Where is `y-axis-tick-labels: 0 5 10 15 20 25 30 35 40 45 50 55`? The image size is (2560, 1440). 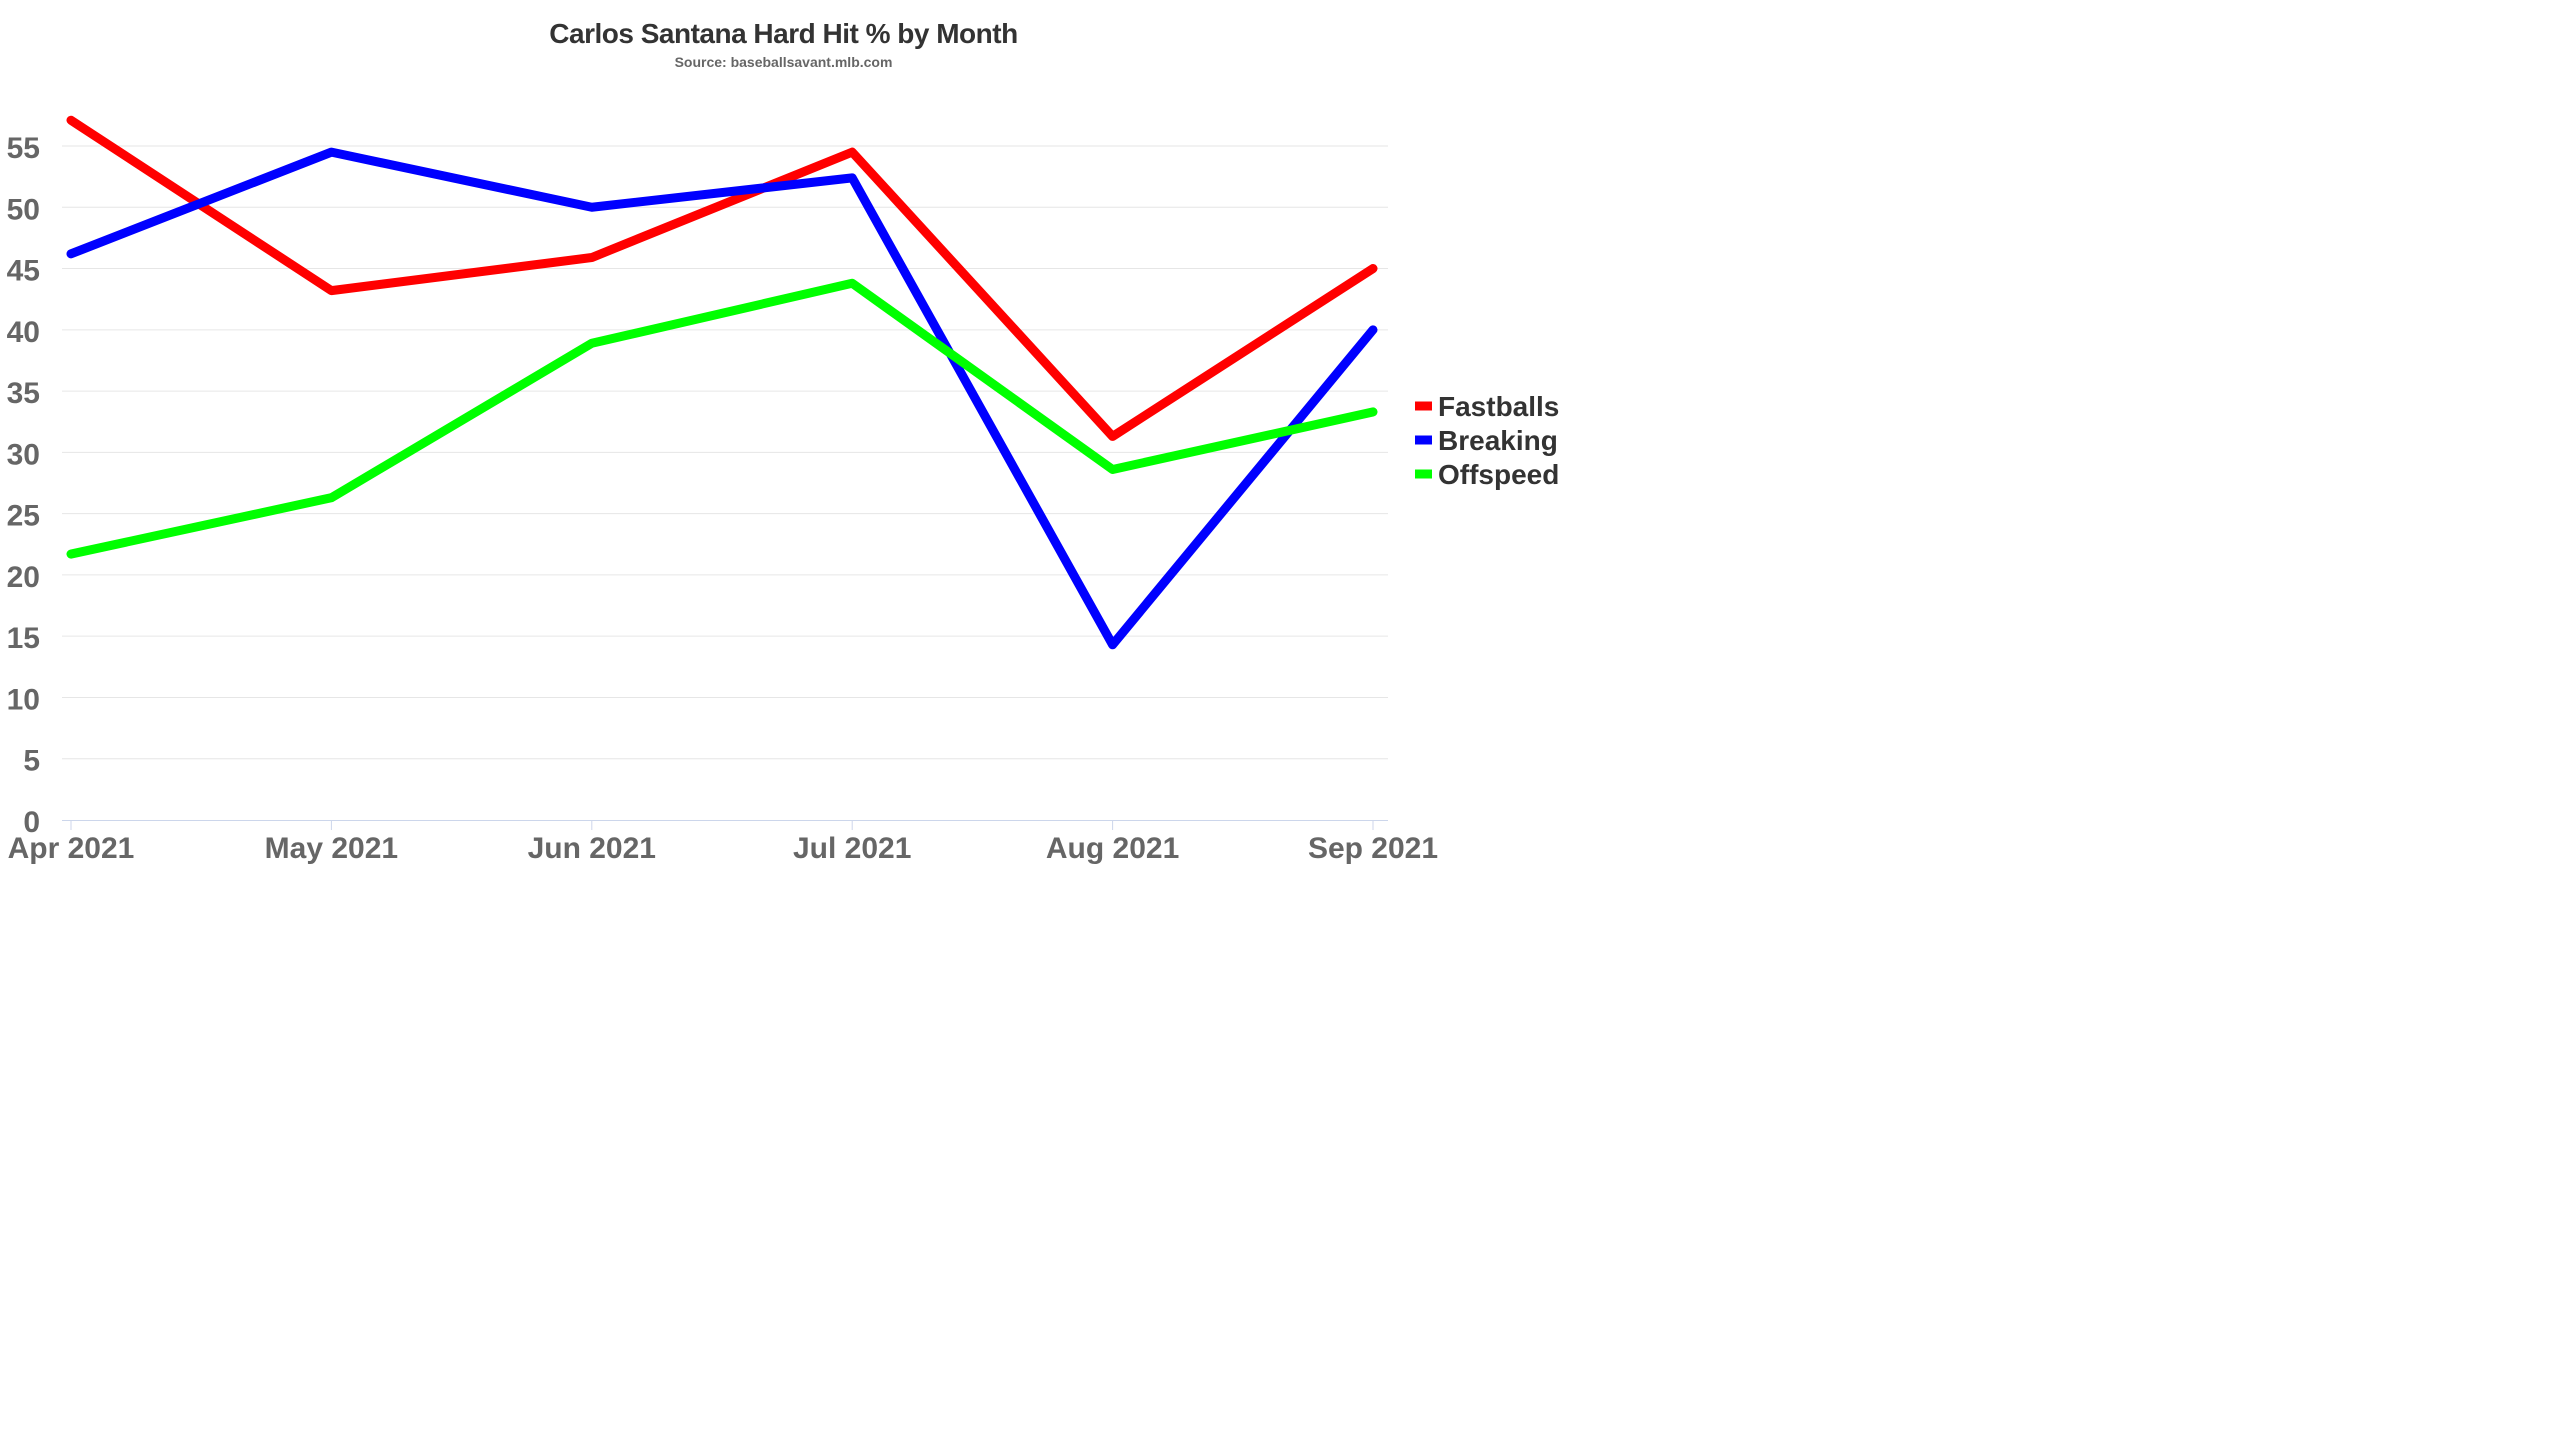
y-axis-tick-labels: 0 5 10 15 20 25 30 35 40 45 50 55 is located at coordinates (23, 485).